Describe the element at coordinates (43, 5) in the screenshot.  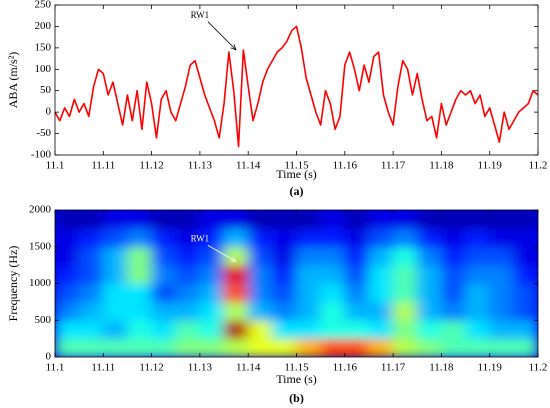
I see `y-tick-label: 250` at that location.